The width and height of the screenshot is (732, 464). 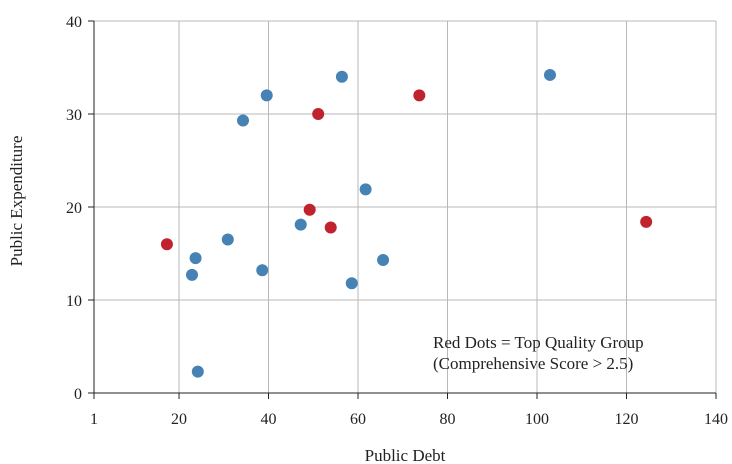 What do you see at coordinates (269, 419) in the screenshot?
I see `x-tick-label: 40` at bounding box center [269, 419].